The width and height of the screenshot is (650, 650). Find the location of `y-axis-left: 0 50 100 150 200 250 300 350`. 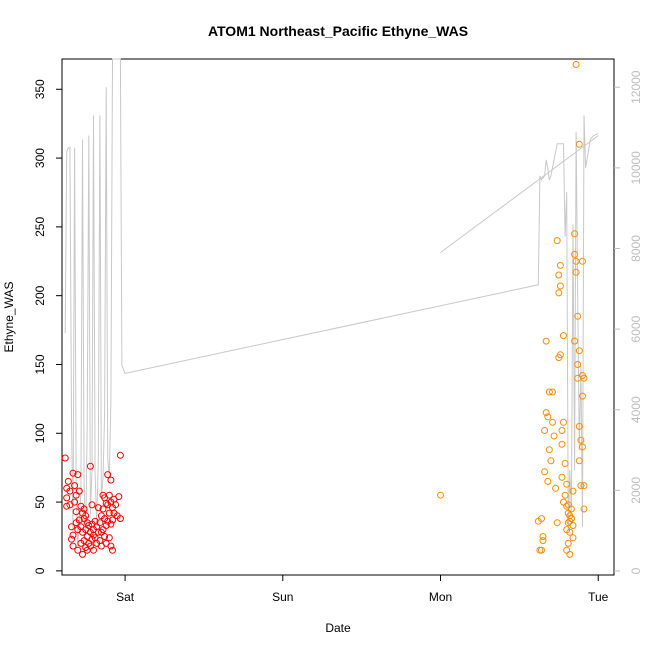

y-axis-left: 0 50 100 150 200 250 300 350 is located at coordinates (47, 326).